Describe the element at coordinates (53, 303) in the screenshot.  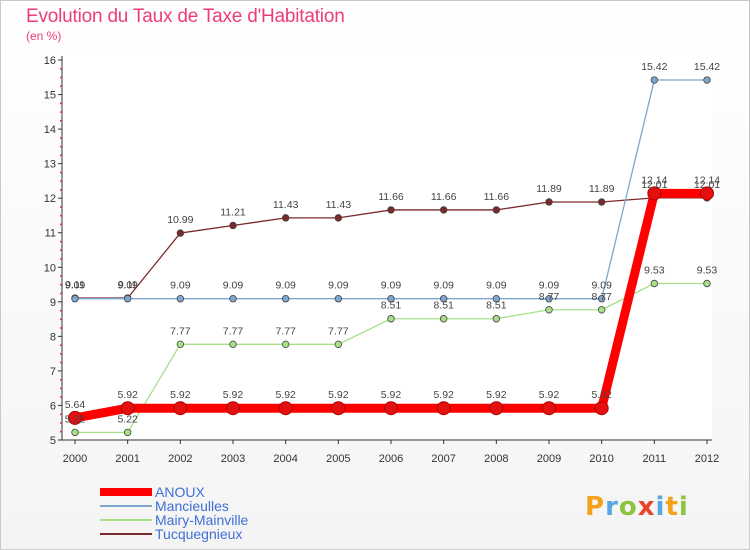
I see `y-tick-label: 9` at that location.